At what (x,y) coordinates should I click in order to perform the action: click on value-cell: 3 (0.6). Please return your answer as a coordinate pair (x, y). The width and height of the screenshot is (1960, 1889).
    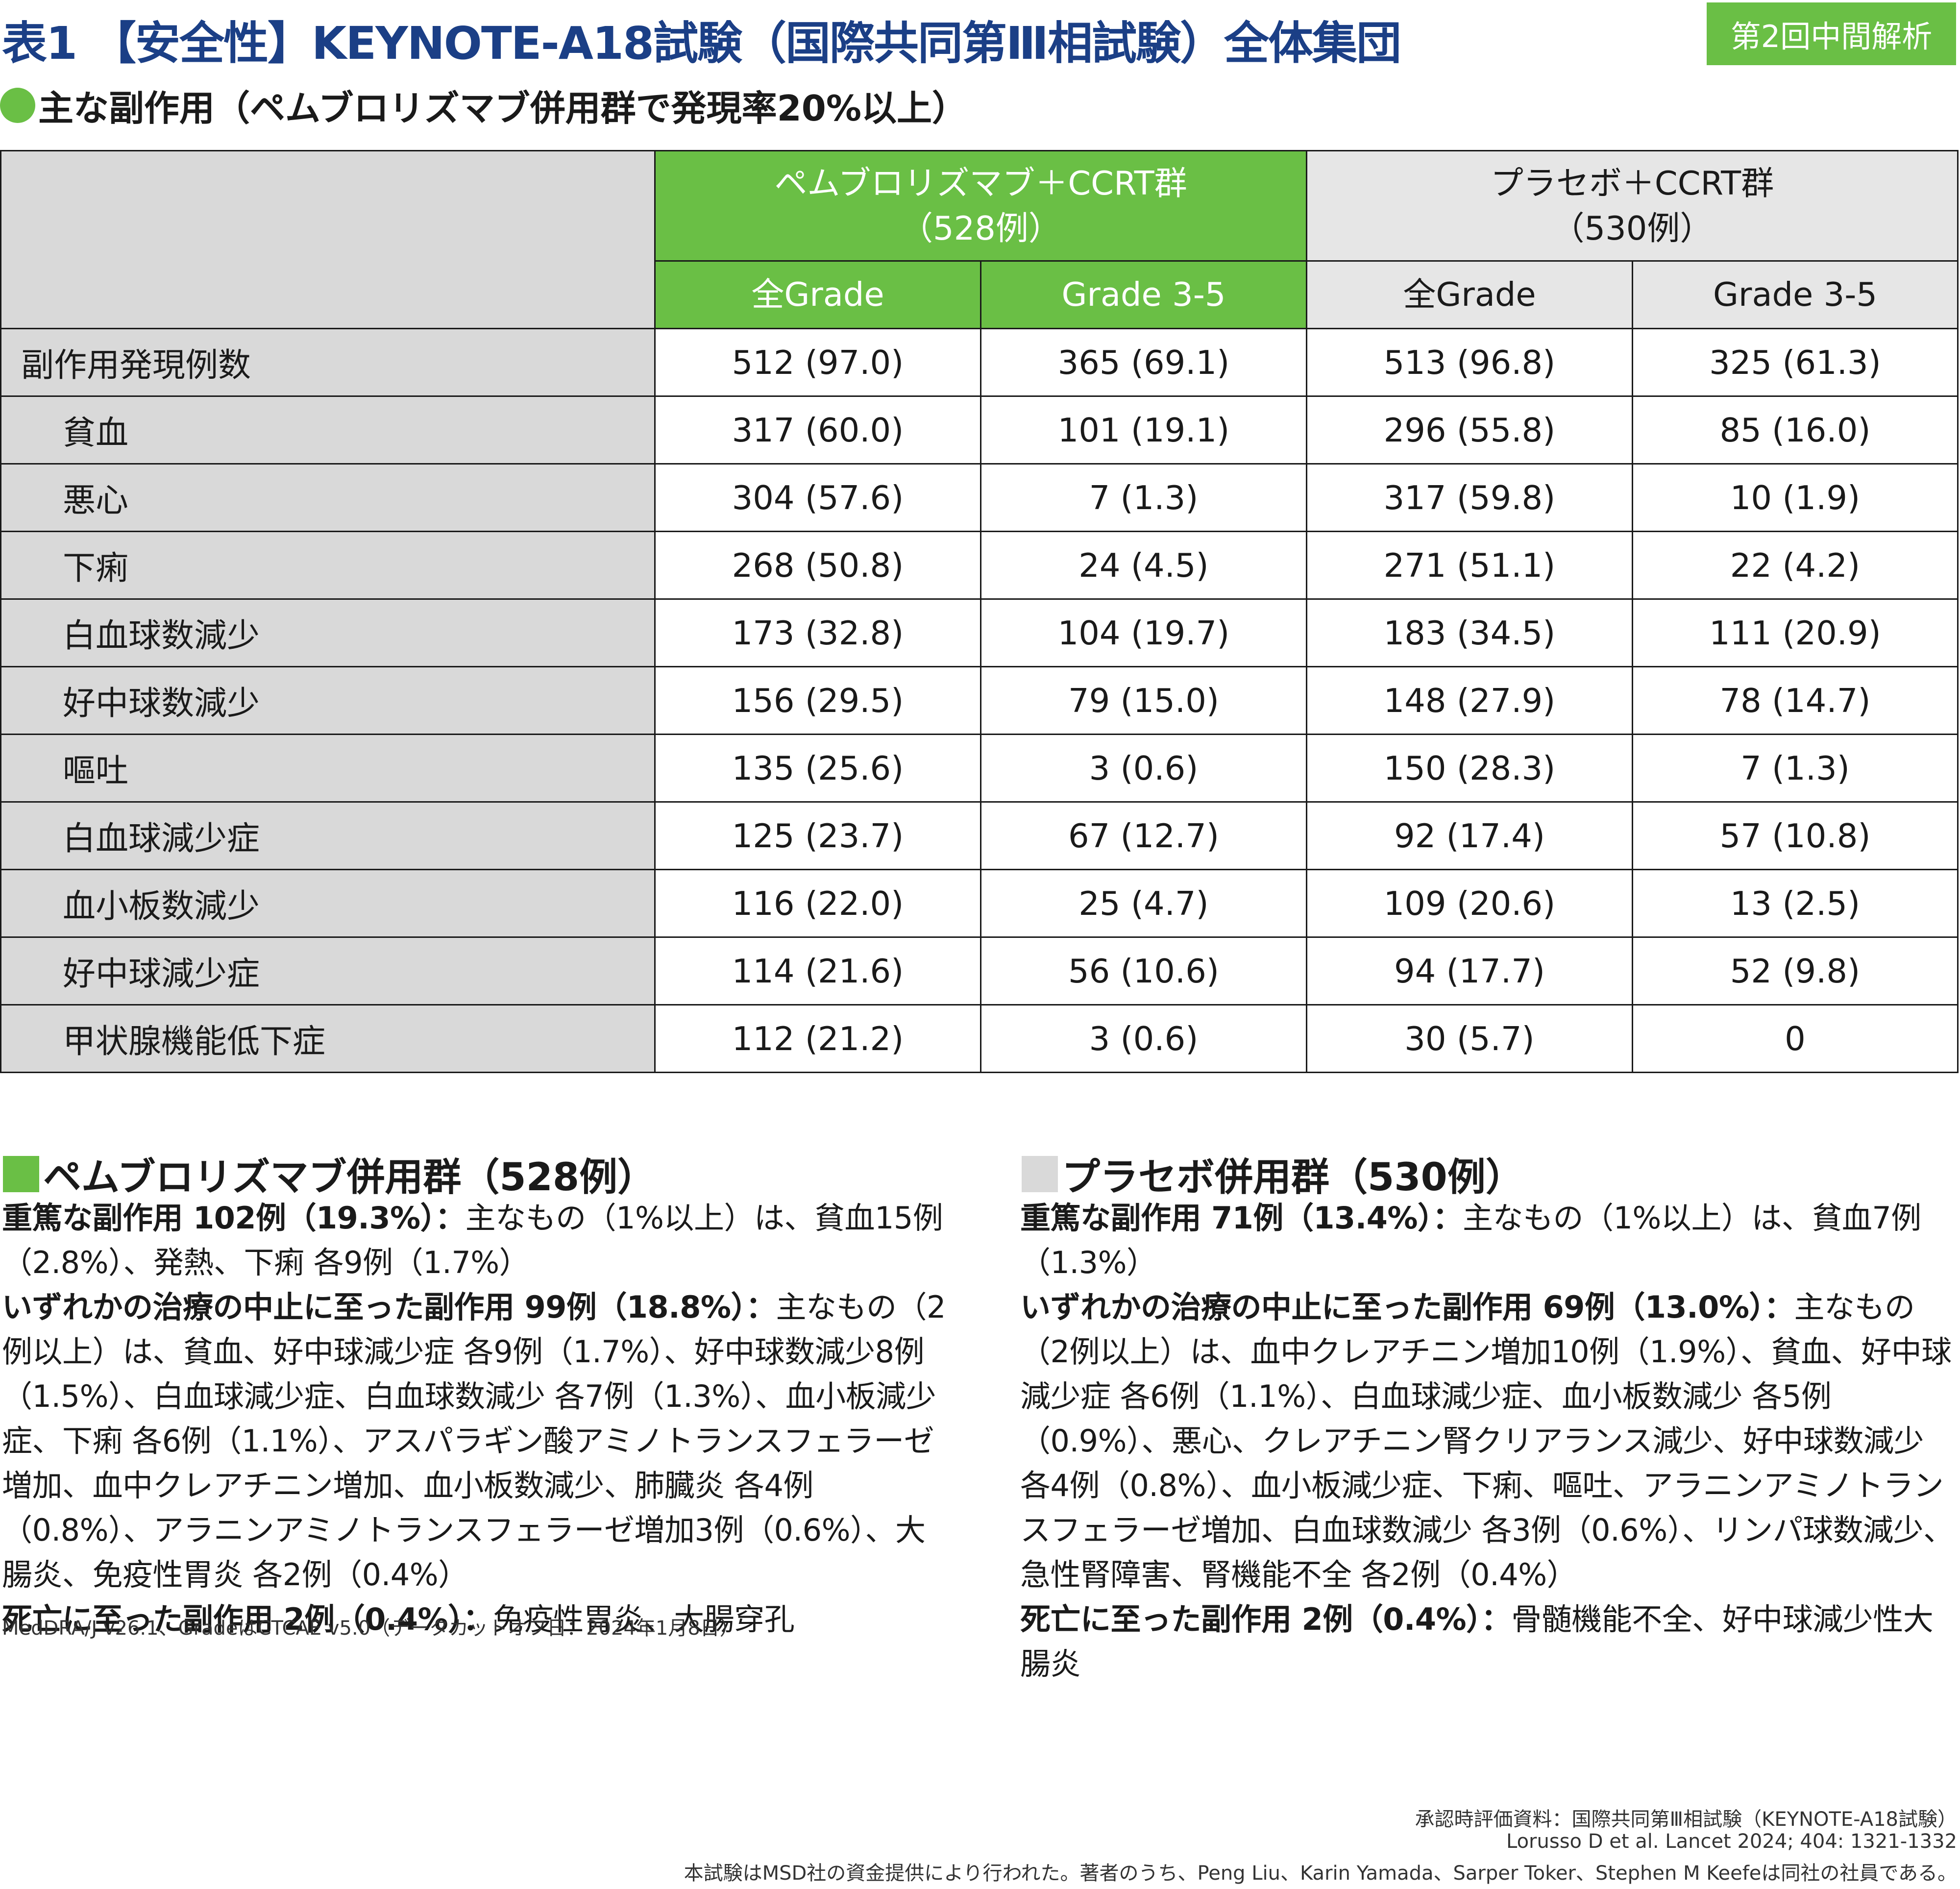
    Looking at the image, I should click on (1143, 768).